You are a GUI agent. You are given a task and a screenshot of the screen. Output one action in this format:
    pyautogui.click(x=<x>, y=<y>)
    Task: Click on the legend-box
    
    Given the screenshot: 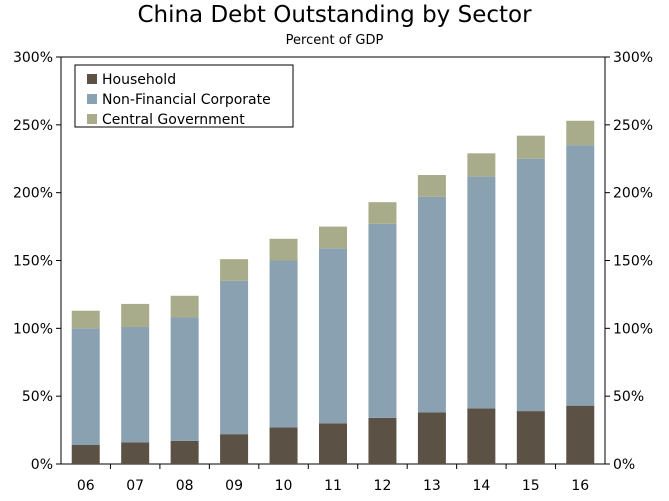 What is the action you would take?
    pyautogui.click(x=184, y=96)
    